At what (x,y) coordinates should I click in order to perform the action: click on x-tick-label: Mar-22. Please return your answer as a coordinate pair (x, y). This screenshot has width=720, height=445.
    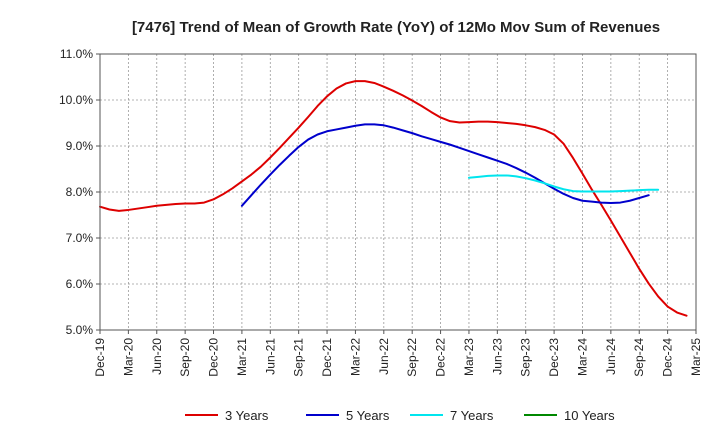
    Looking at the image, I should click on (355, 357).